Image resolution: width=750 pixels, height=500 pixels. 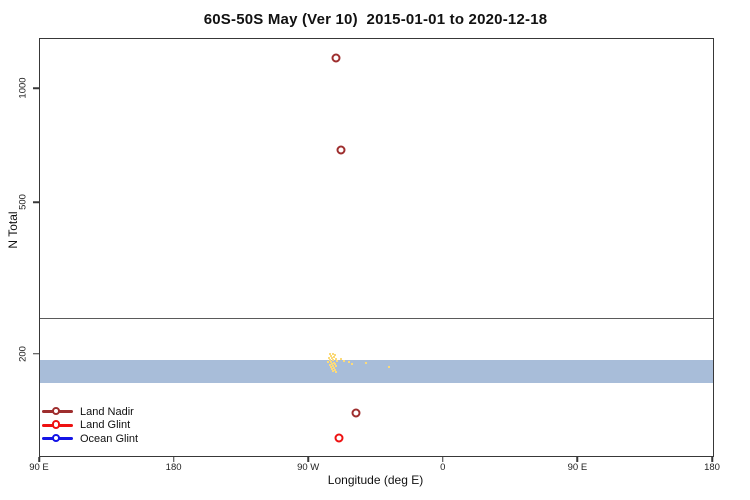 What do you see at coordinates (308, 467) in the screenshot?
I see `x-tick-label: 90 W` at bounding box center [308, 467].